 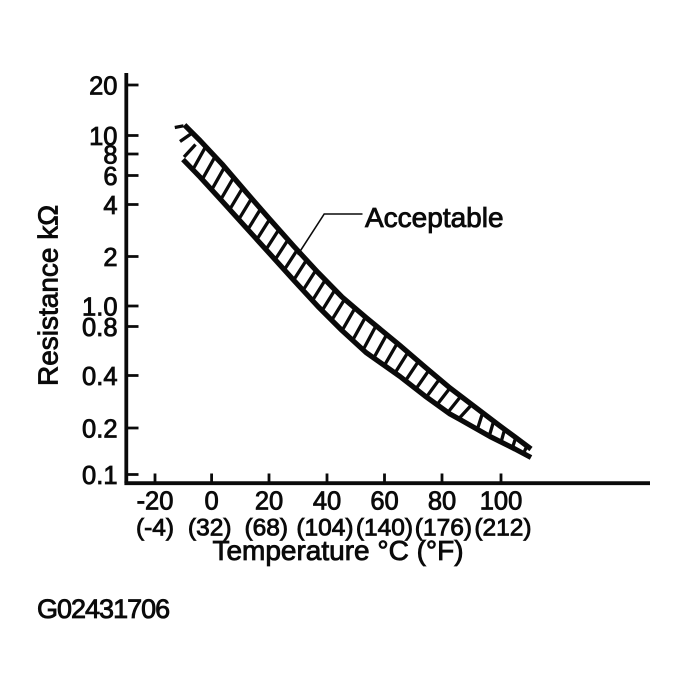 I want to click on svg-text: Temperature °C (°F), so click(x=337, y=550).